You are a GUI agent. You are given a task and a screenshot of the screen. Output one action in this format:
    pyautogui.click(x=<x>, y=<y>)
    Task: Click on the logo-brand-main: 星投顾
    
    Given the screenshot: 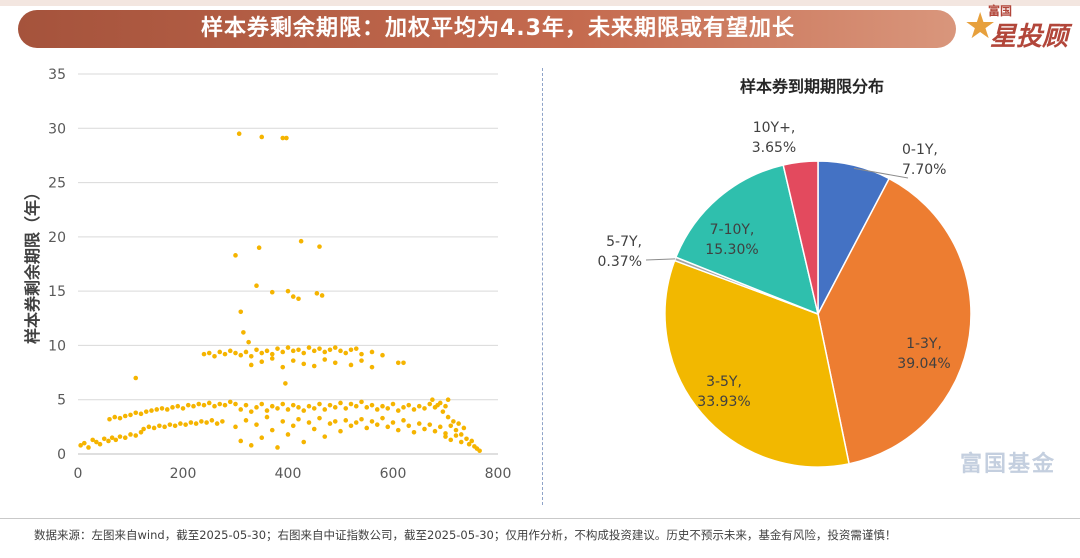 What is the action you would take?
    pyautogui.click(x=1029, y=37)
    